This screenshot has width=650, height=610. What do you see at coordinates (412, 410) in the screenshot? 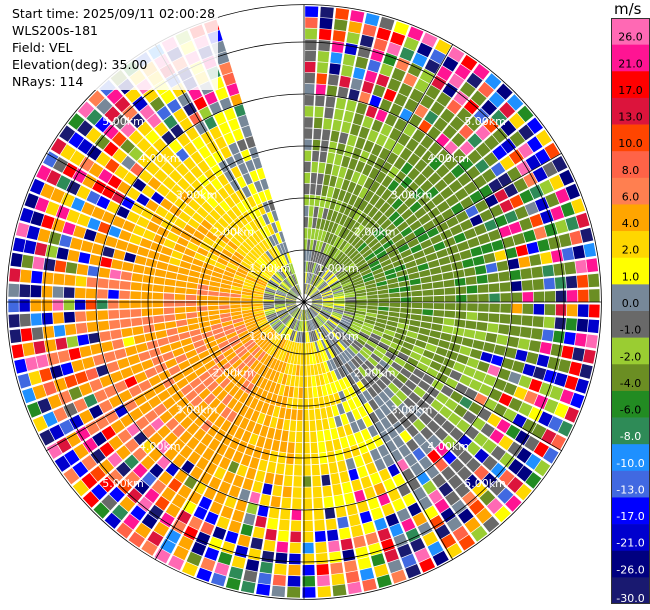
I see `range-ring-label: 3.00km` at bounding box center [412, 410].